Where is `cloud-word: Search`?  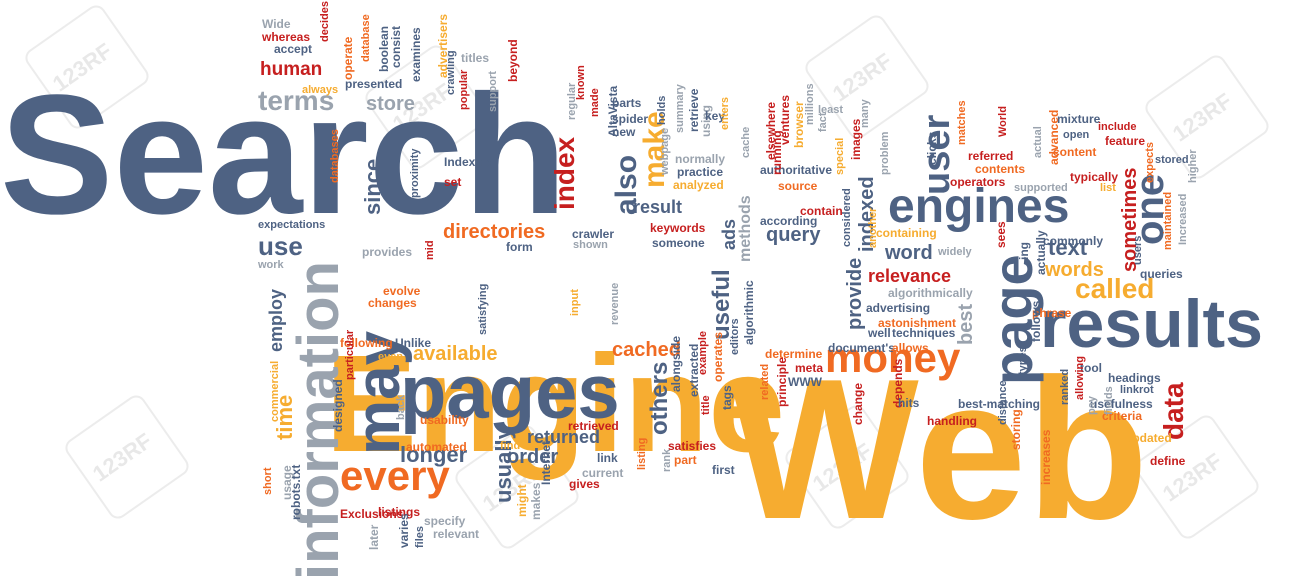
cloud-word: Search is located at coordinates (284, 155).